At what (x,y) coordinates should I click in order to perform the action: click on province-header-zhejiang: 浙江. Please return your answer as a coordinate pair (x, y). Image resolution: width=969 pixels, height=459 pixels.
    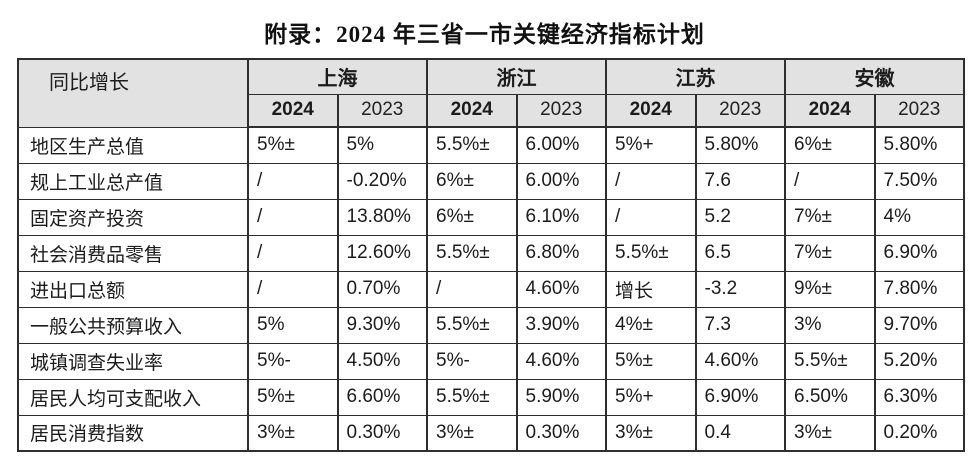
    Looking at the image, I should click on (516, 76).